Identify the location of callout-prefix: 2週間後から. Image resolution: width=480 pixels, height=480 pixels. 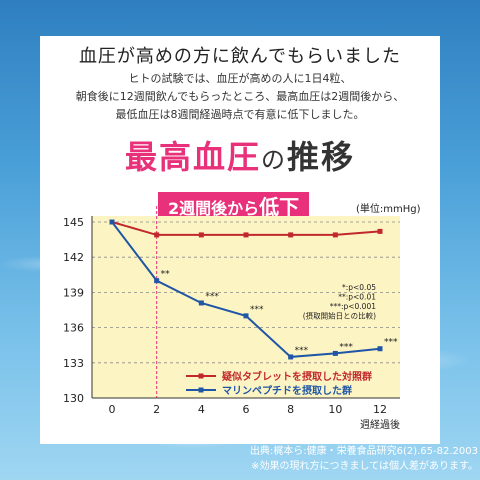
(214, 208).